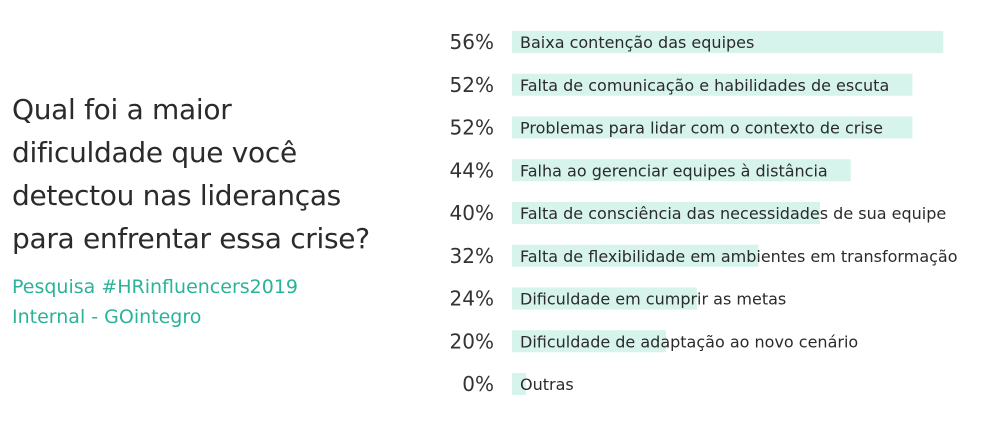  I want to click on value-label: 24%, so click(472, 299).